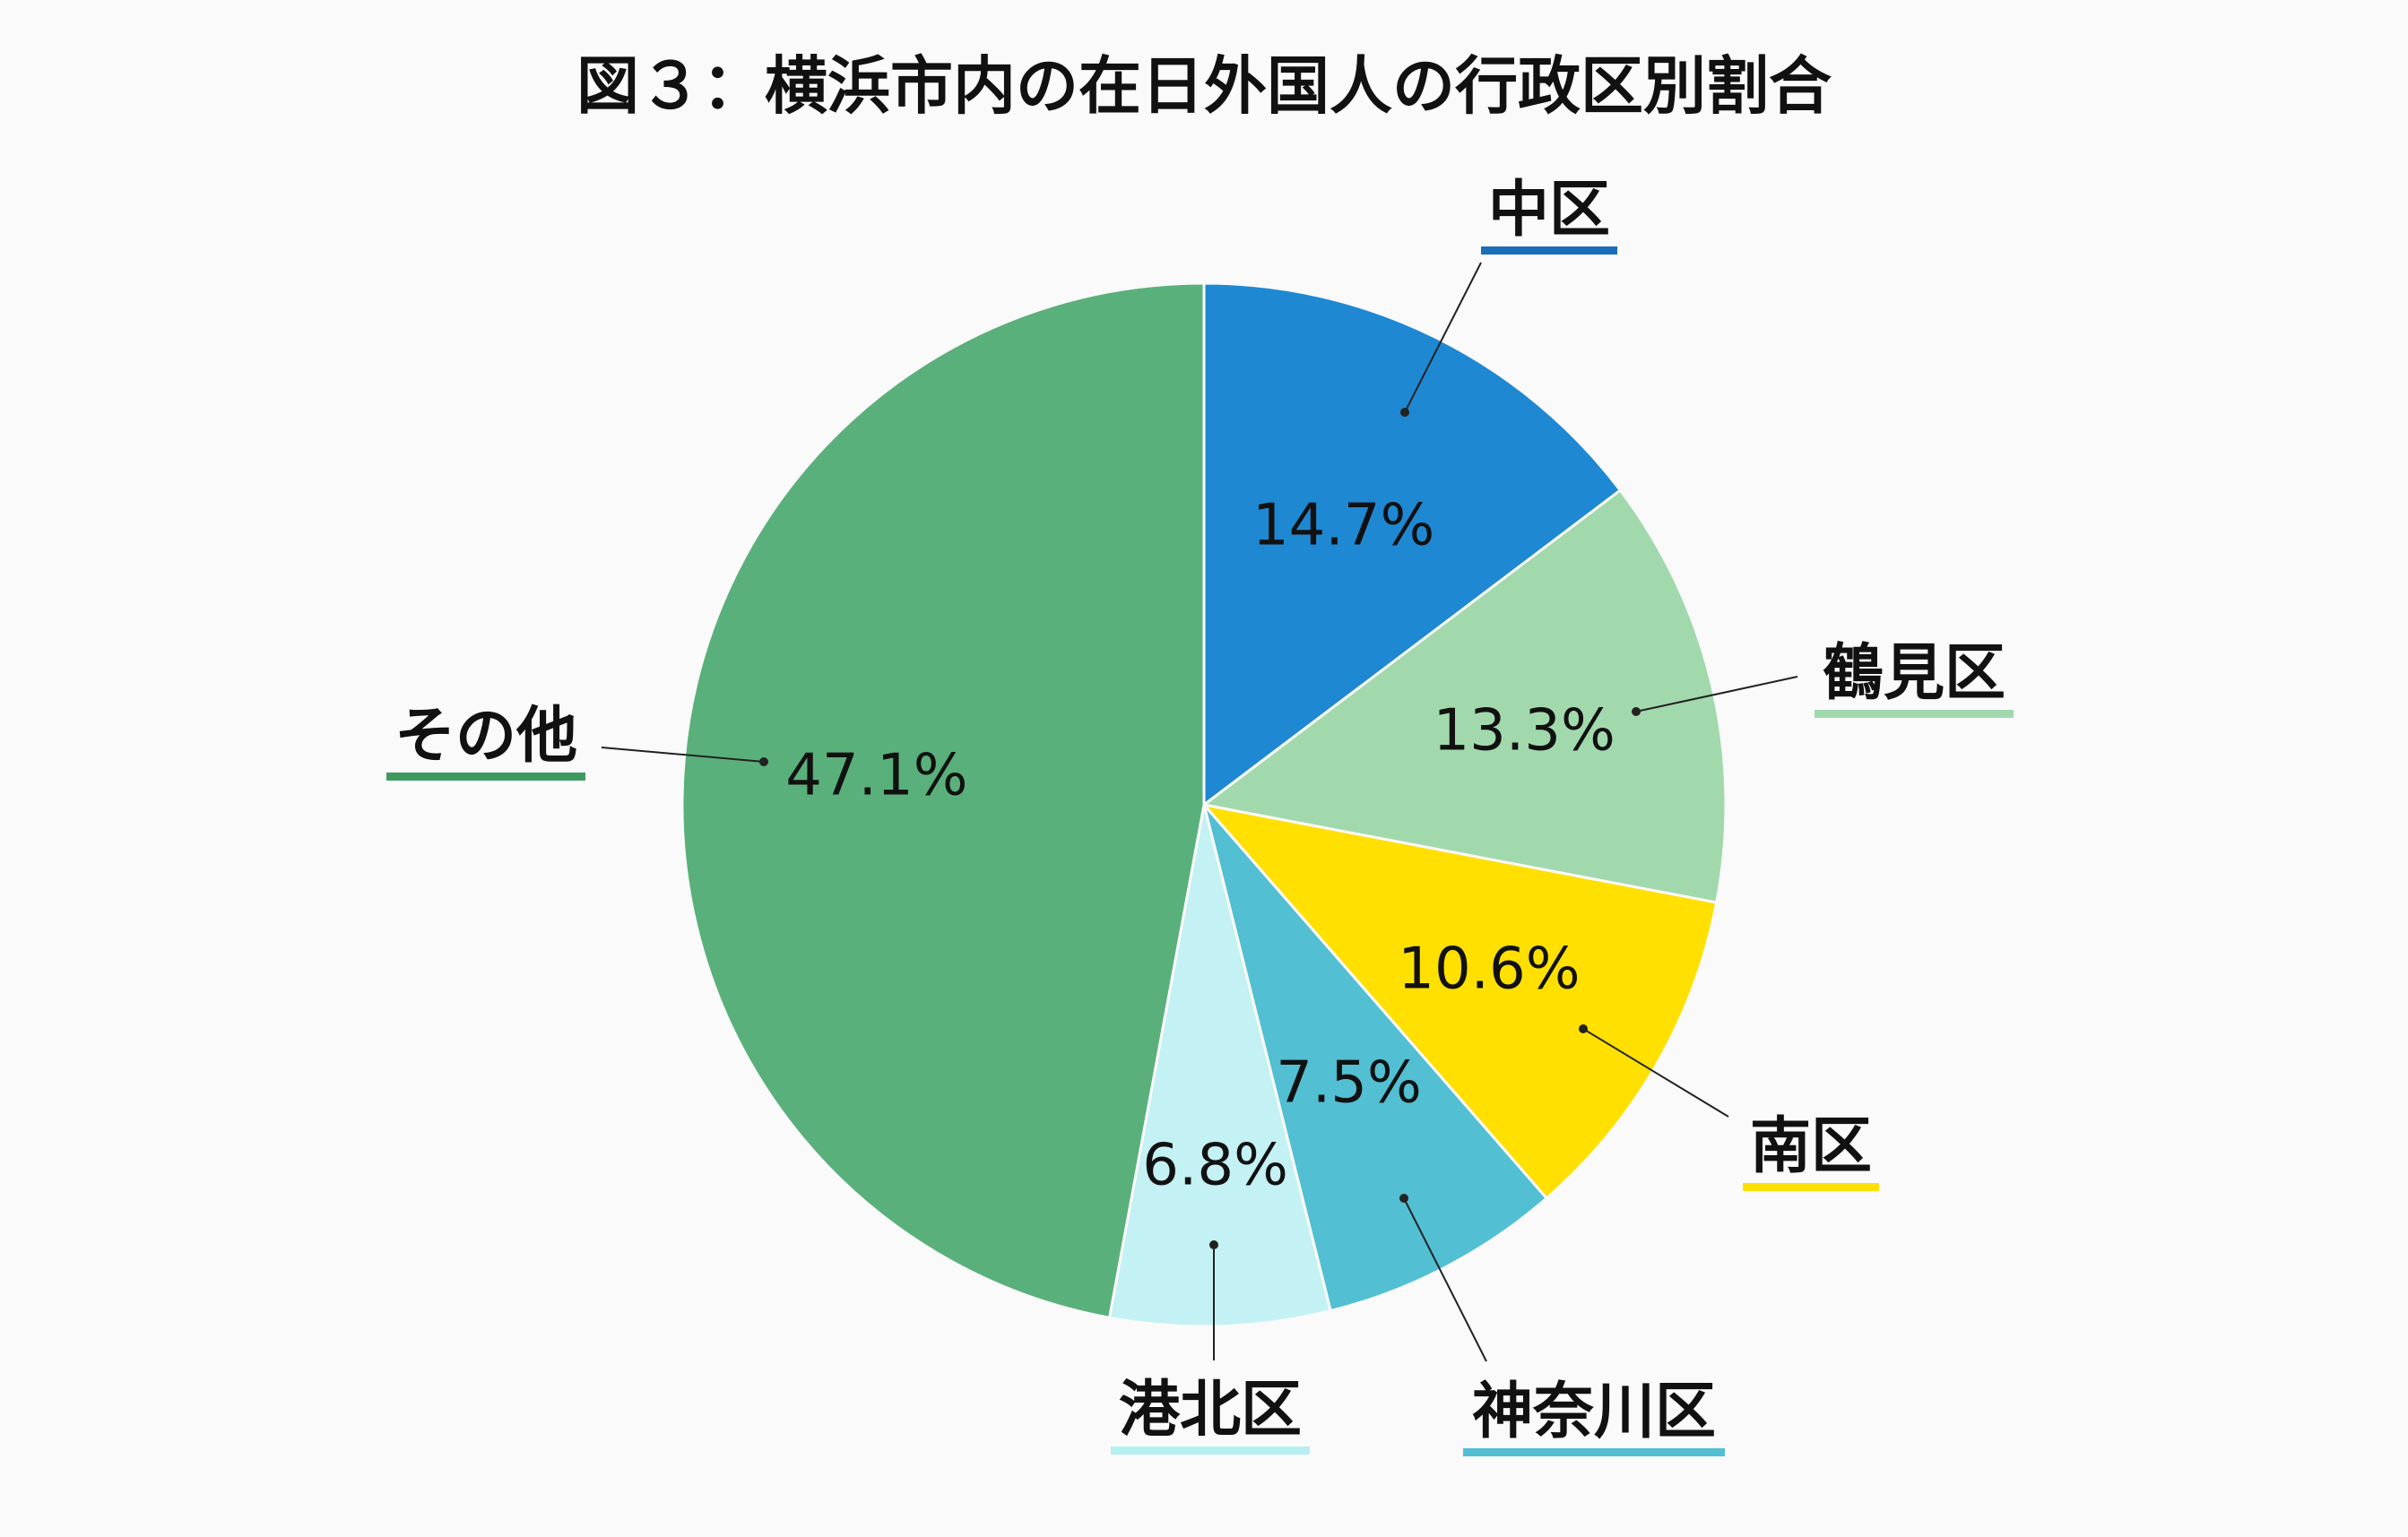 The width and height of the screenshot is (2408, 1537). Describe the element at coordinates (1489, 970) in the screenshot. I see `slice-percent-label: 10.6%` at that location.